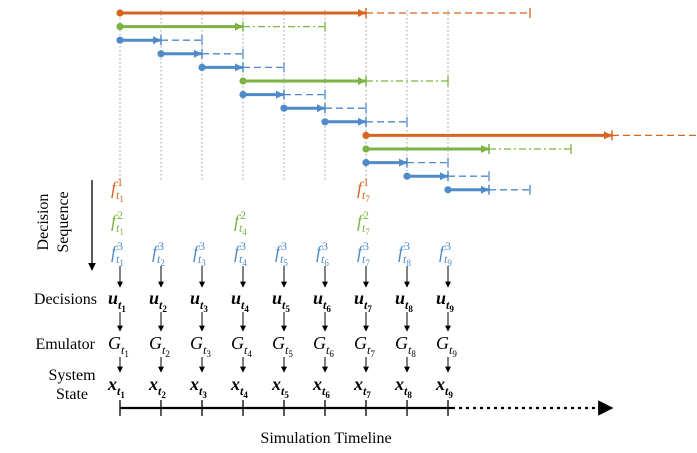  I want to click on decision-symbol: ut9, so click(445, 301).